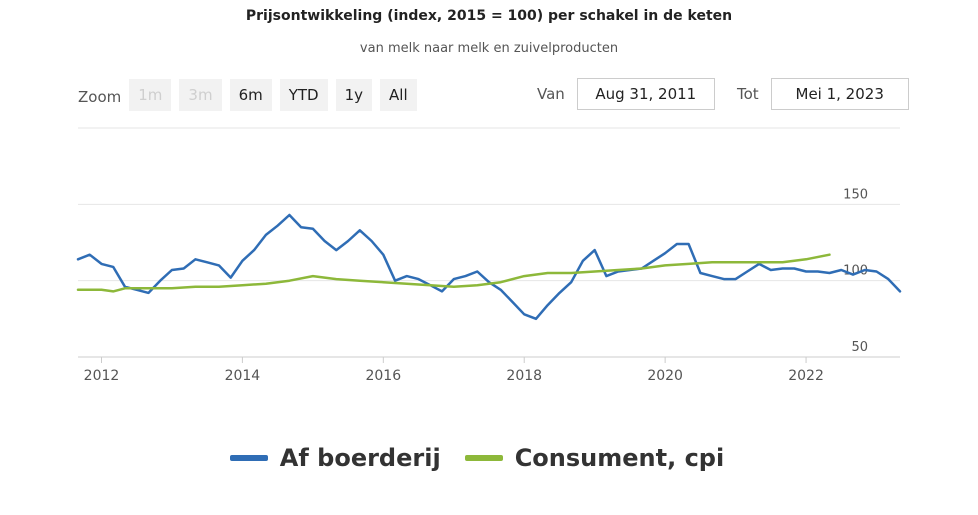 The image size is (978, 515). What do you see at coordinates (243, 376) in the screenshot?
I see `x-tick-label: 2014` at bounding box center [243, 376].